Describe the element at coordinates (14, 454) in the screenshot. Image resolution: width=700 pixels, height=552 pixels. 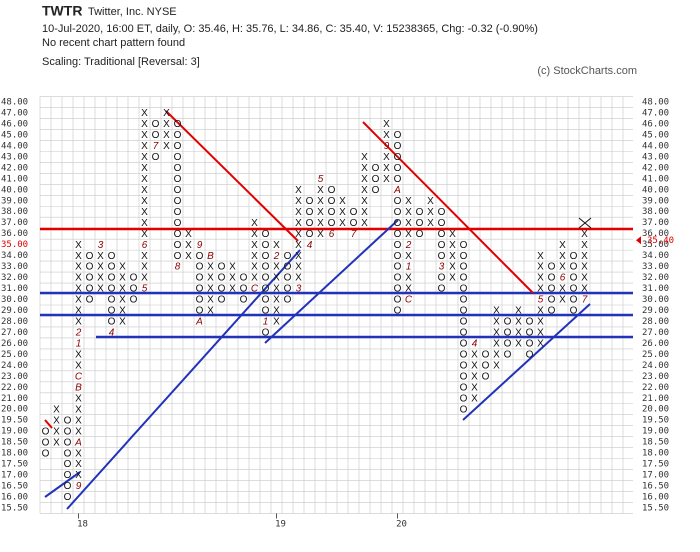
I see `y-tick-label: 18.00` at that location.